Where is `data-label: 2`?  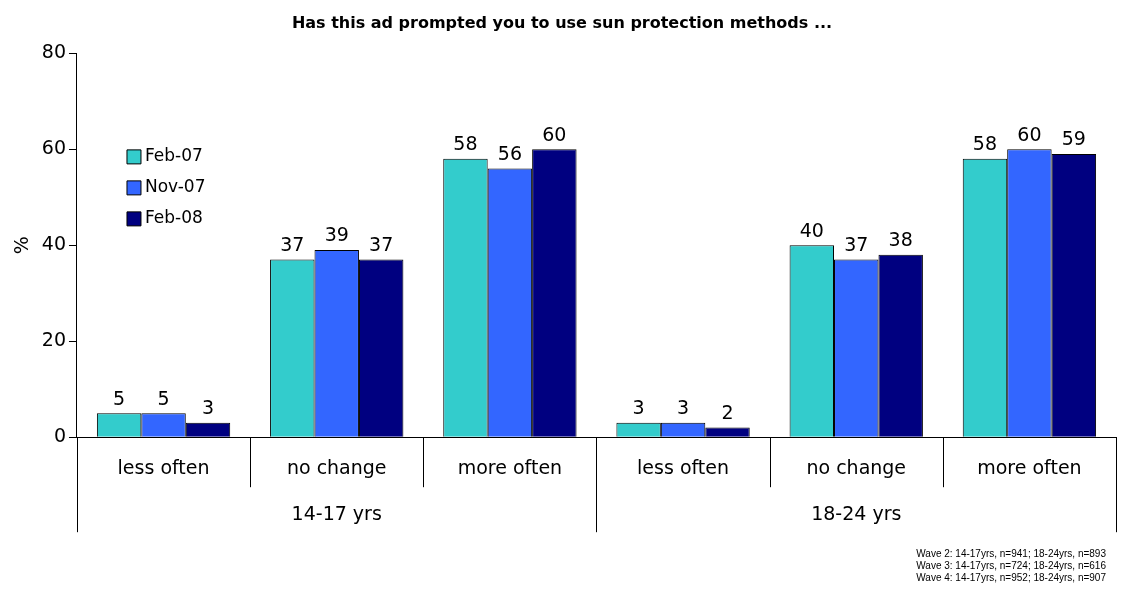 data-label: 2 is located at coordinates (727, 412).